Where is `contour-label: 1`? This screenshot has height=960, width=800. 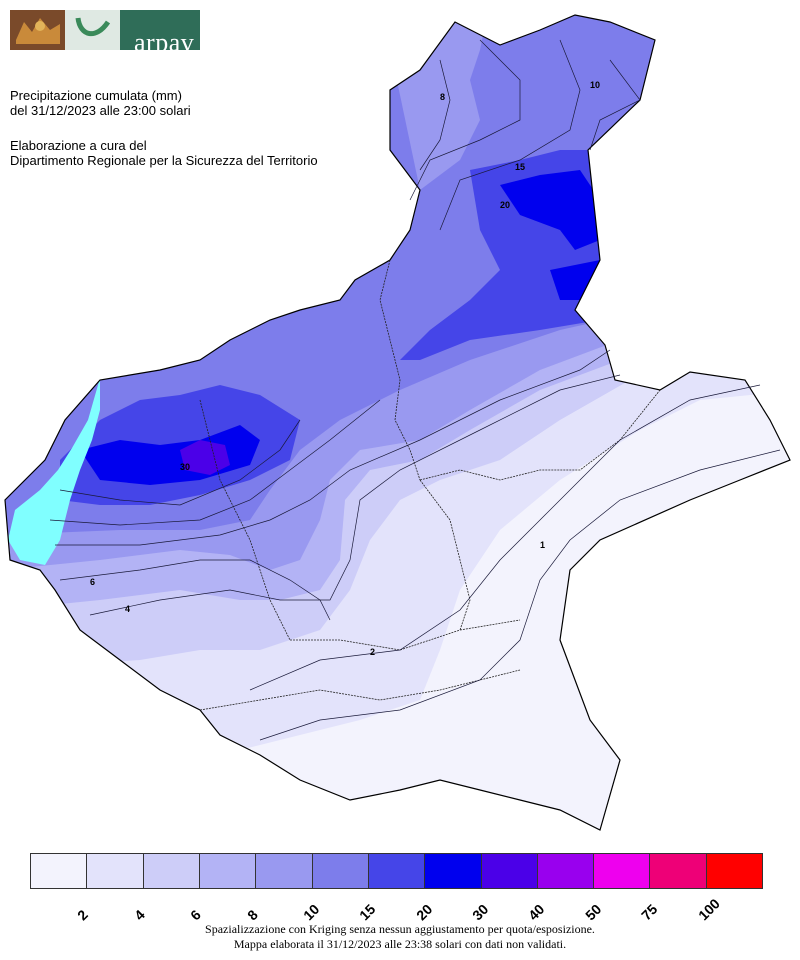 contour-label: 1 is located at coordinates (542, 545).